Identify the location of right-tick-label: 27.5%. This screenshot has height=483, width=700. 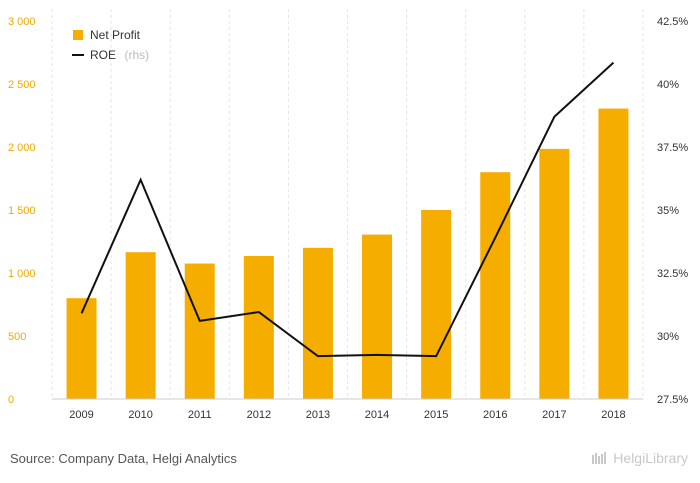
(672, 400).